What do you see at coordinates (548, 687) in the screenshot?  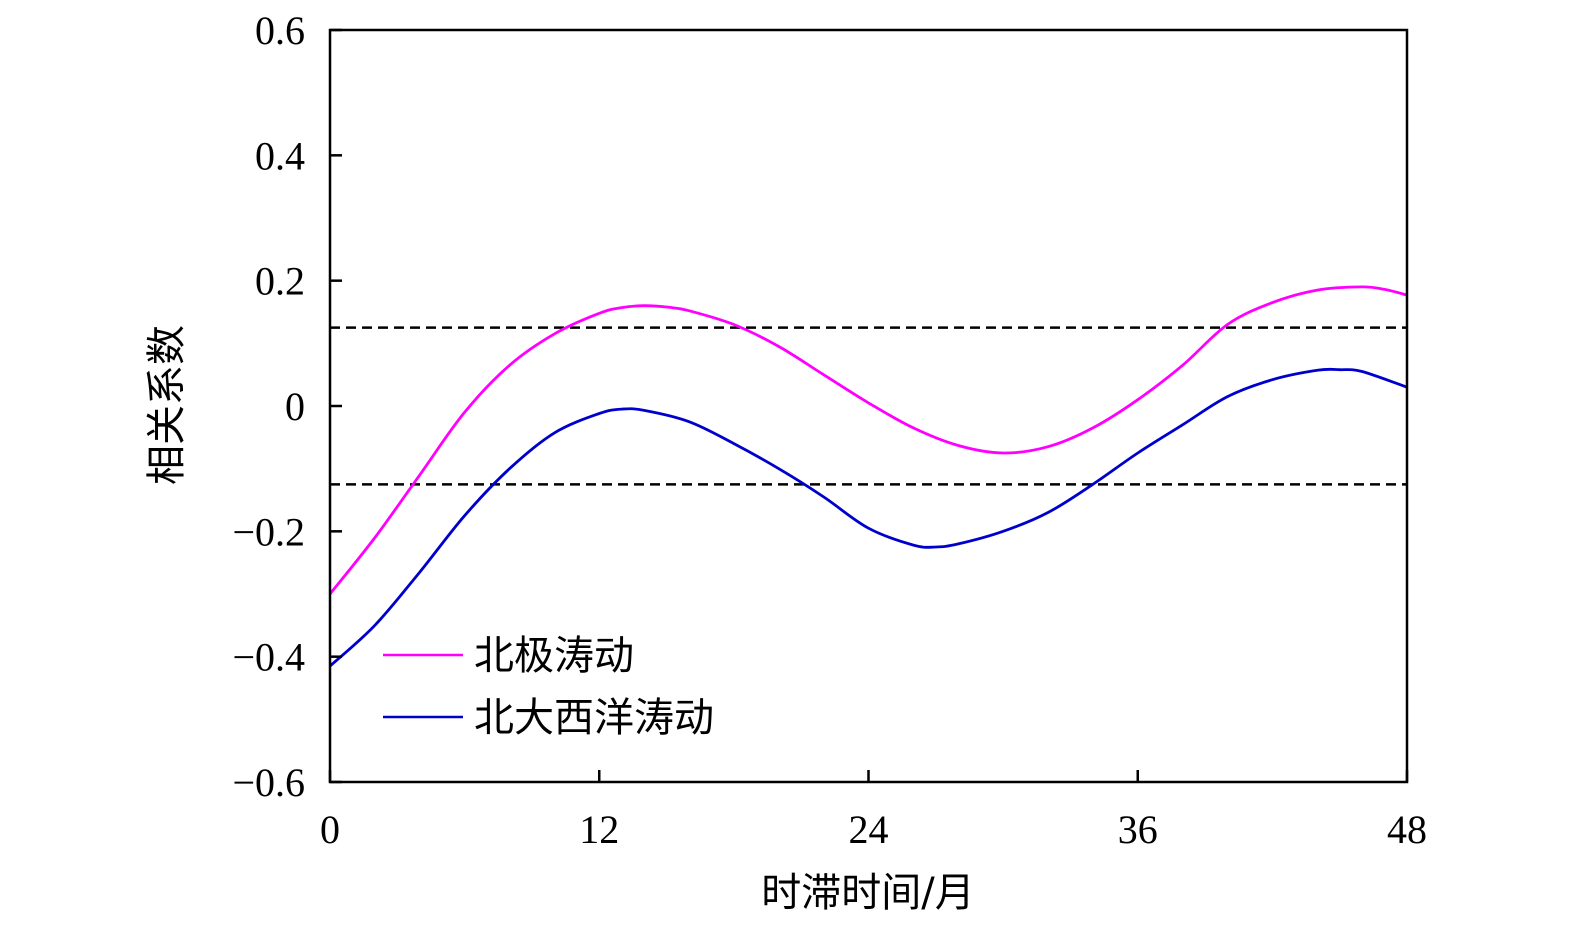 I see `legend: 北极涛动 北大西洋涛动` at bounding box center [548, 687].